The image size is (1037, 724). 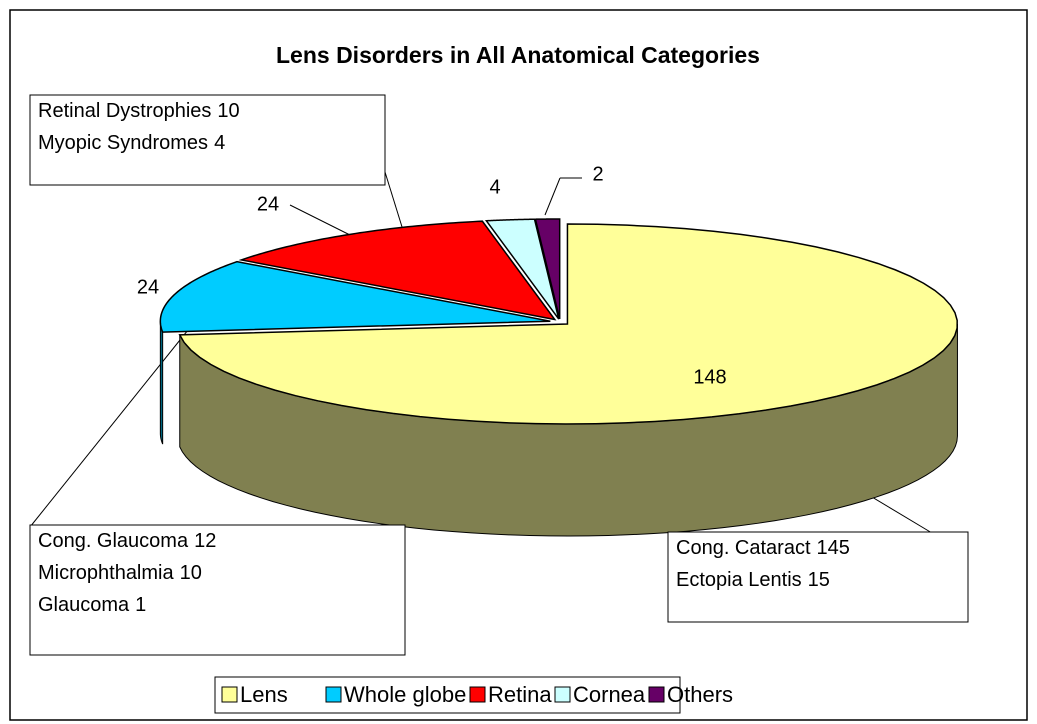 What do you see at coordinates (123, 143) in the screenshot?
I see `annotation-name: Myopic Syndromes` at bounding box center [123, 143].